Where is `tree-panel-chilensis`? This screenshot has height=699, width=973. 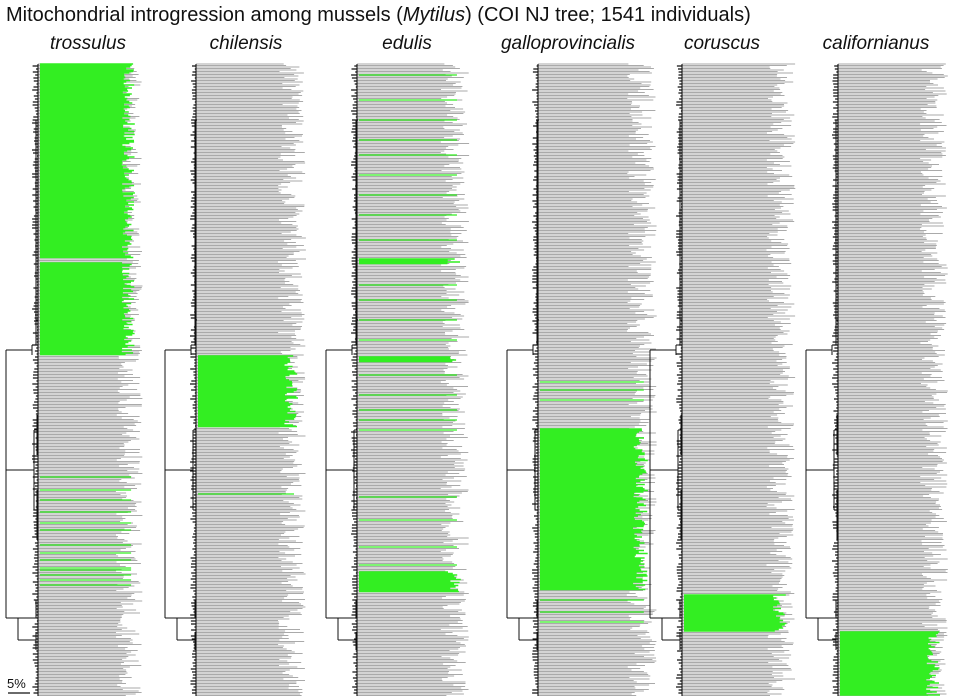
tree-panel-chilensis is located at coordinates (235, 380).